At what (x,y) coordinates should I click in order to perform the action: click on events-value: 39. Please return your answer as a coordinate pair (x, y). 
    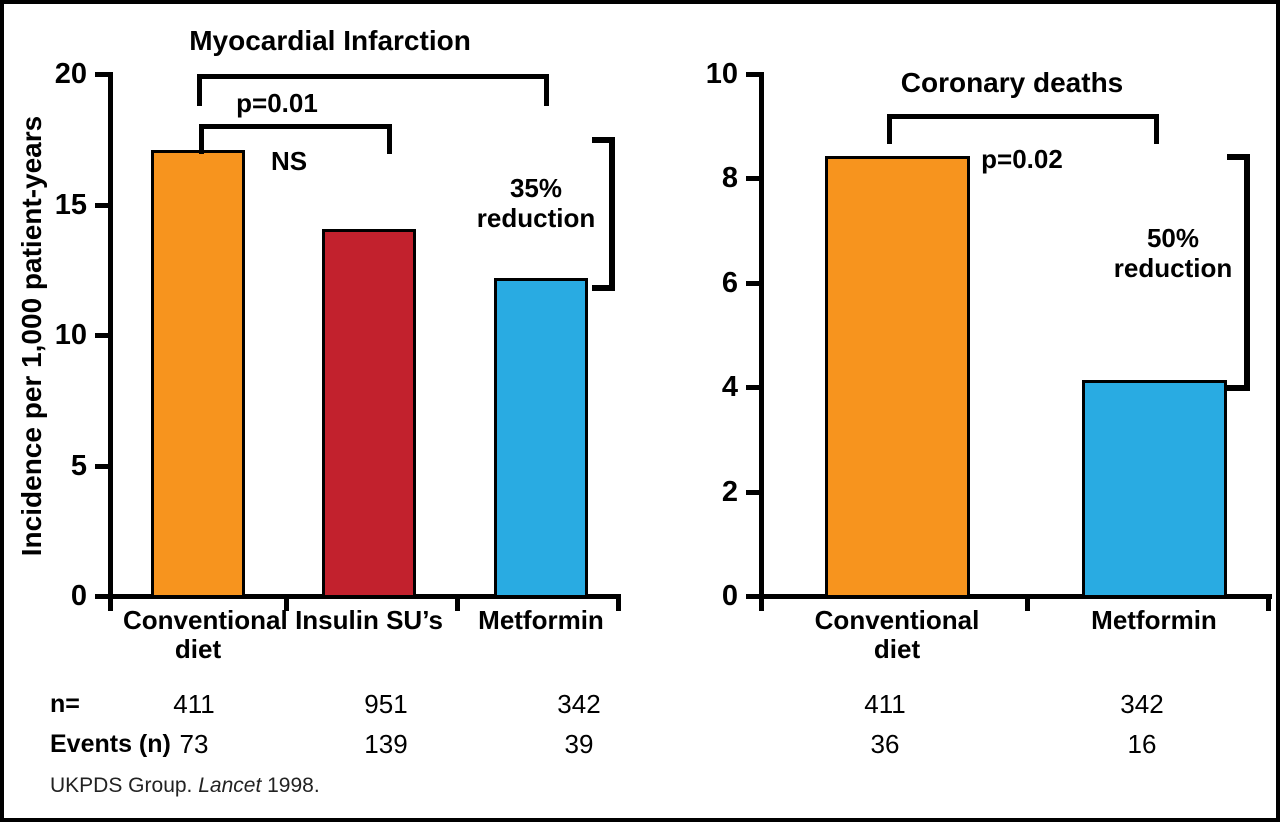
    Looking at the image, I should click on (579, 744).